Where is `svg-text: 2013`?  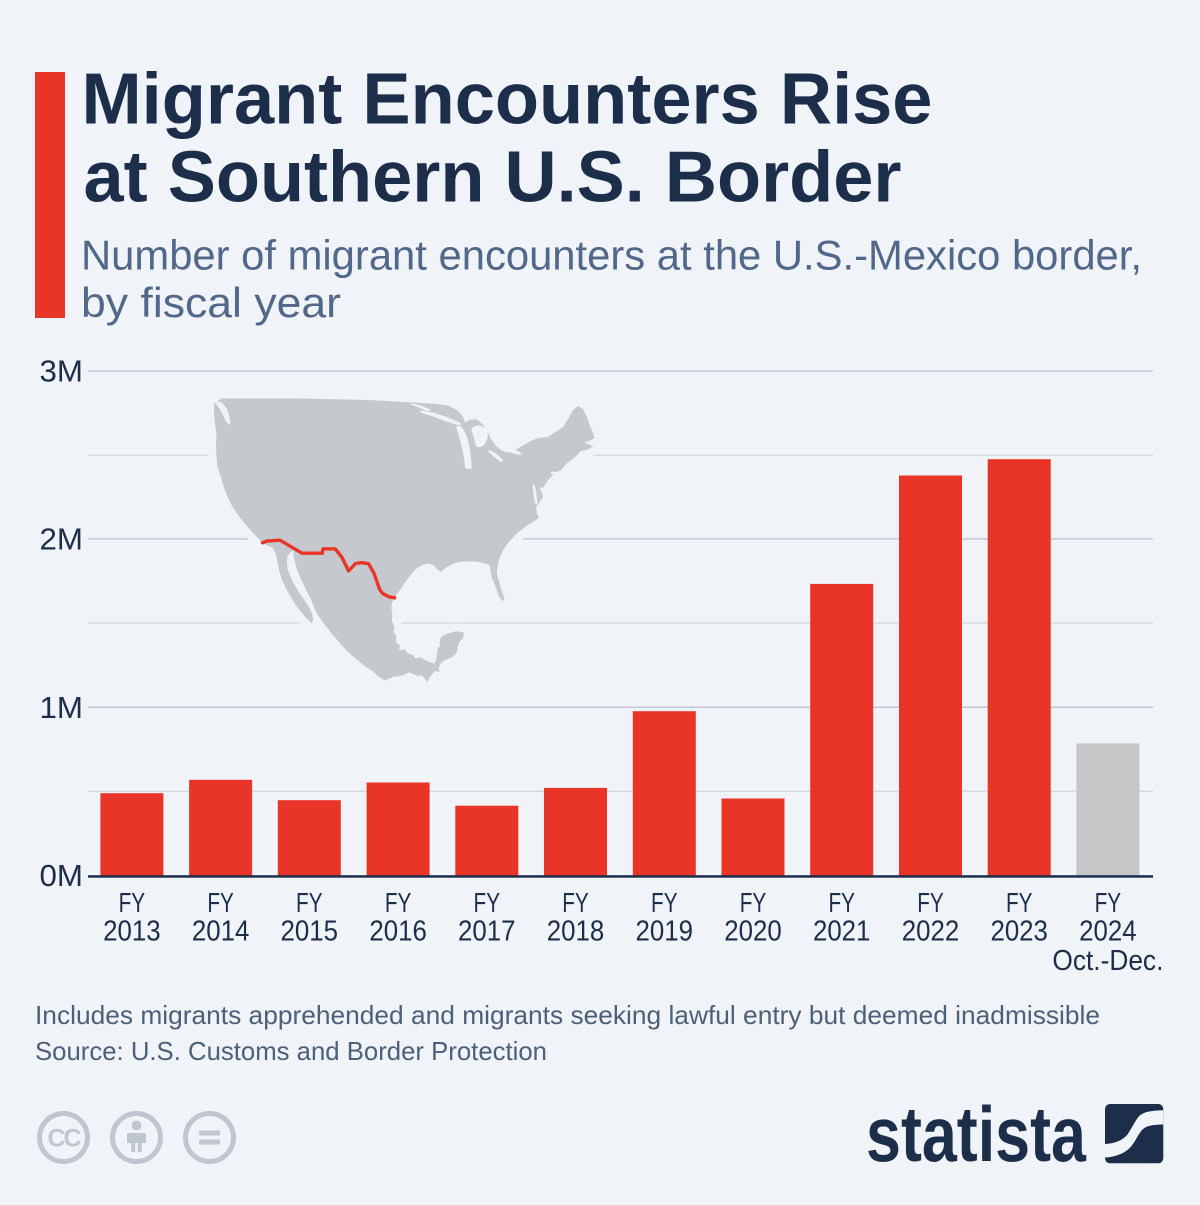
svg-text: 2013 is located at coordinates (132, 931).